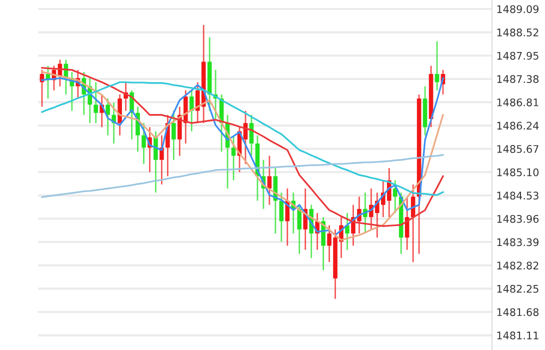 This screenshot has width=545, height=350. I want to click on y-tick-label: 1486.81, so click(517, 102).